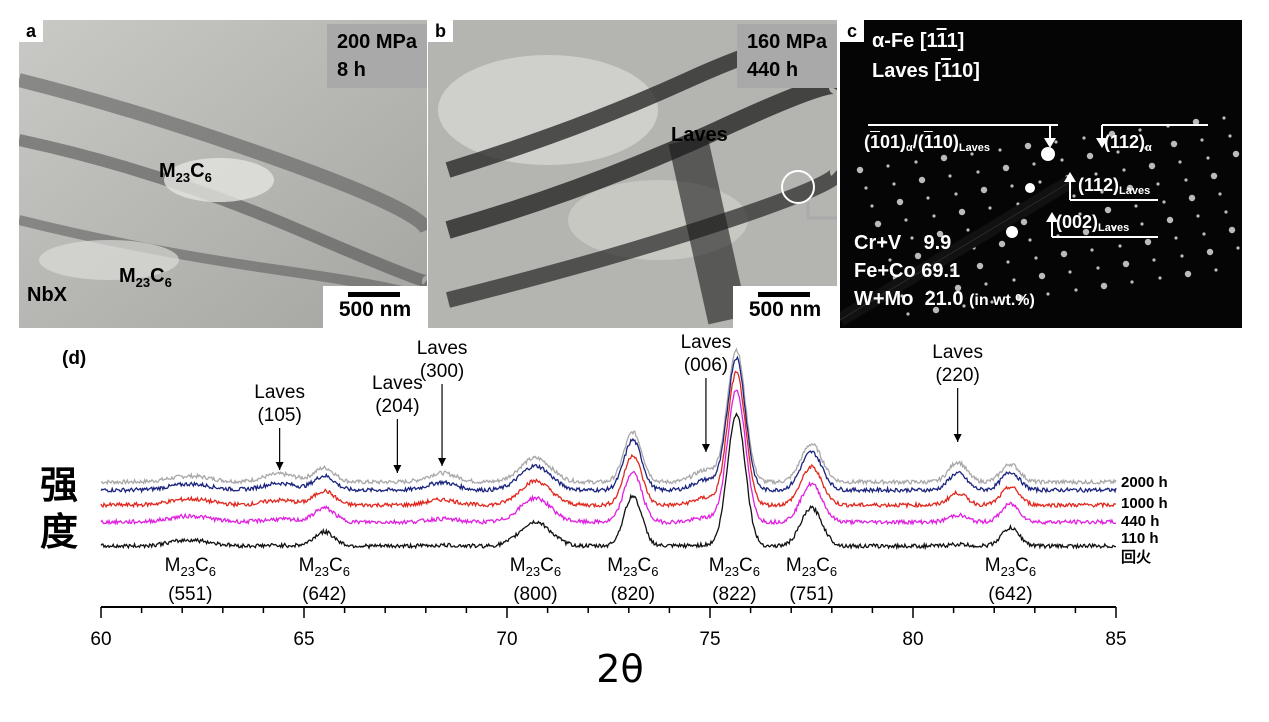 This screenshot has height=722, width=1269. Describe the element at coordinates (811, 567) in the screenshot. I see `m23c6-label-5: M23C6` at that location.